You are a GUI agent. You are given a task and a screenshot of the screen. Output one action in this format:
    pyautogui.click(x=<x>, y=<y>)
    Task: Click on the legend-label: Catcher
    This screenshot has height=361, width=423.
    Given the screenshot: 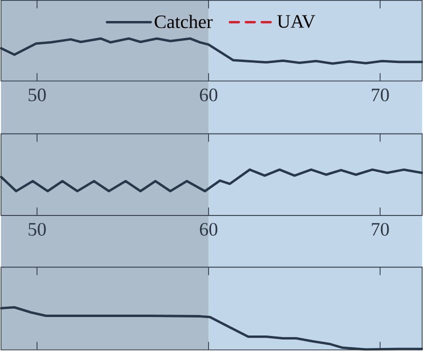 What is the action you would take?
    pyautogui.click(x=183, y=21)
    